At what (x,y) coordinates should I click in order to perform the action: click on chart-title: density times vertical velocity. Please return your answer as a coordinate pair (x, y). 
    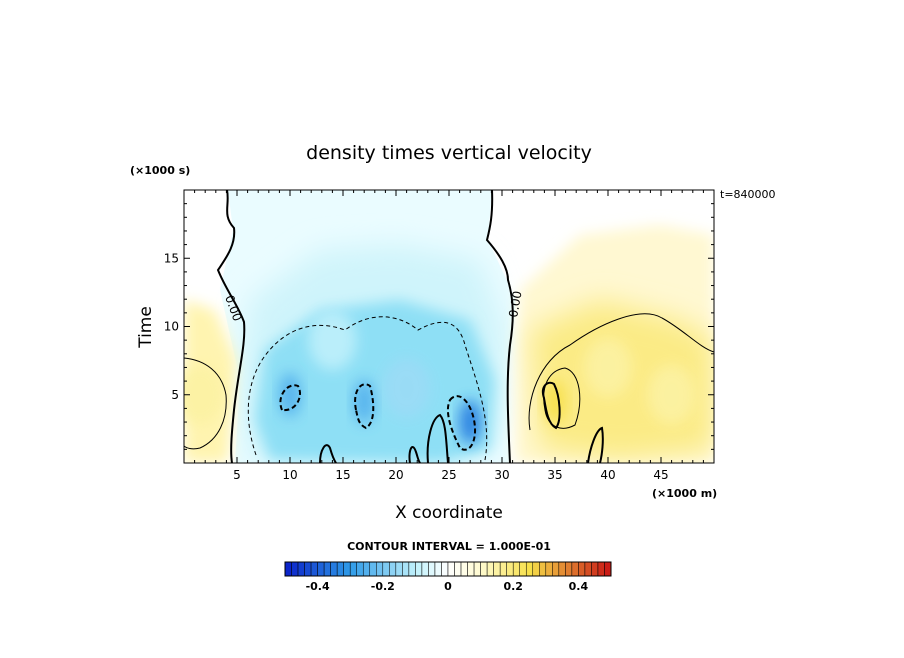
    Looking at the image, I should click on (449, 153).